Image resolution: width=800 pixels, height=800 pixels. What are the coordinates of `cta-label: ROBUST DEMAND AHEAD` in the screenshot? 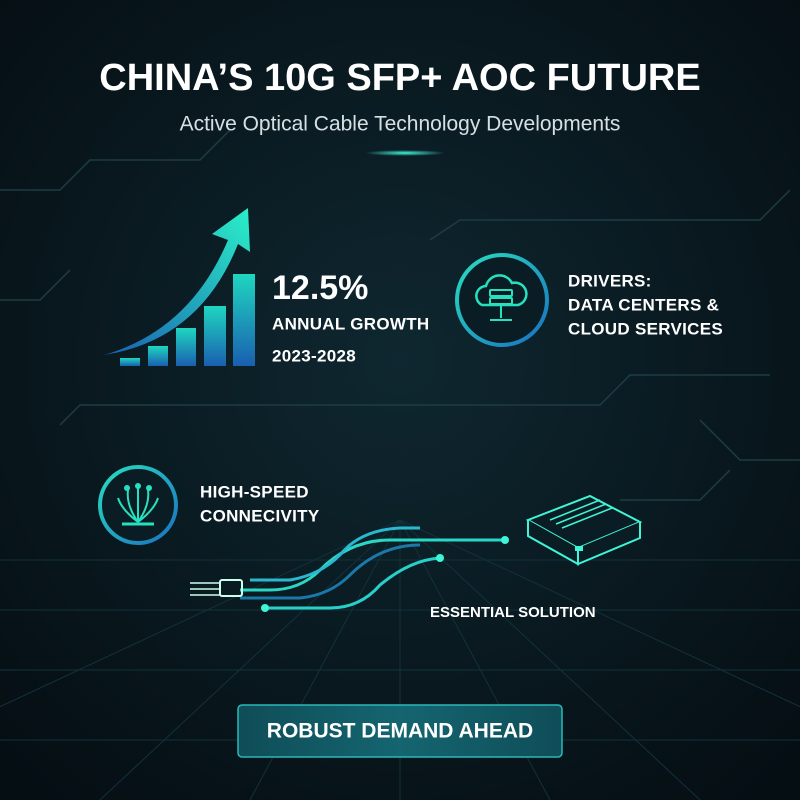 It's located at (400, 731).